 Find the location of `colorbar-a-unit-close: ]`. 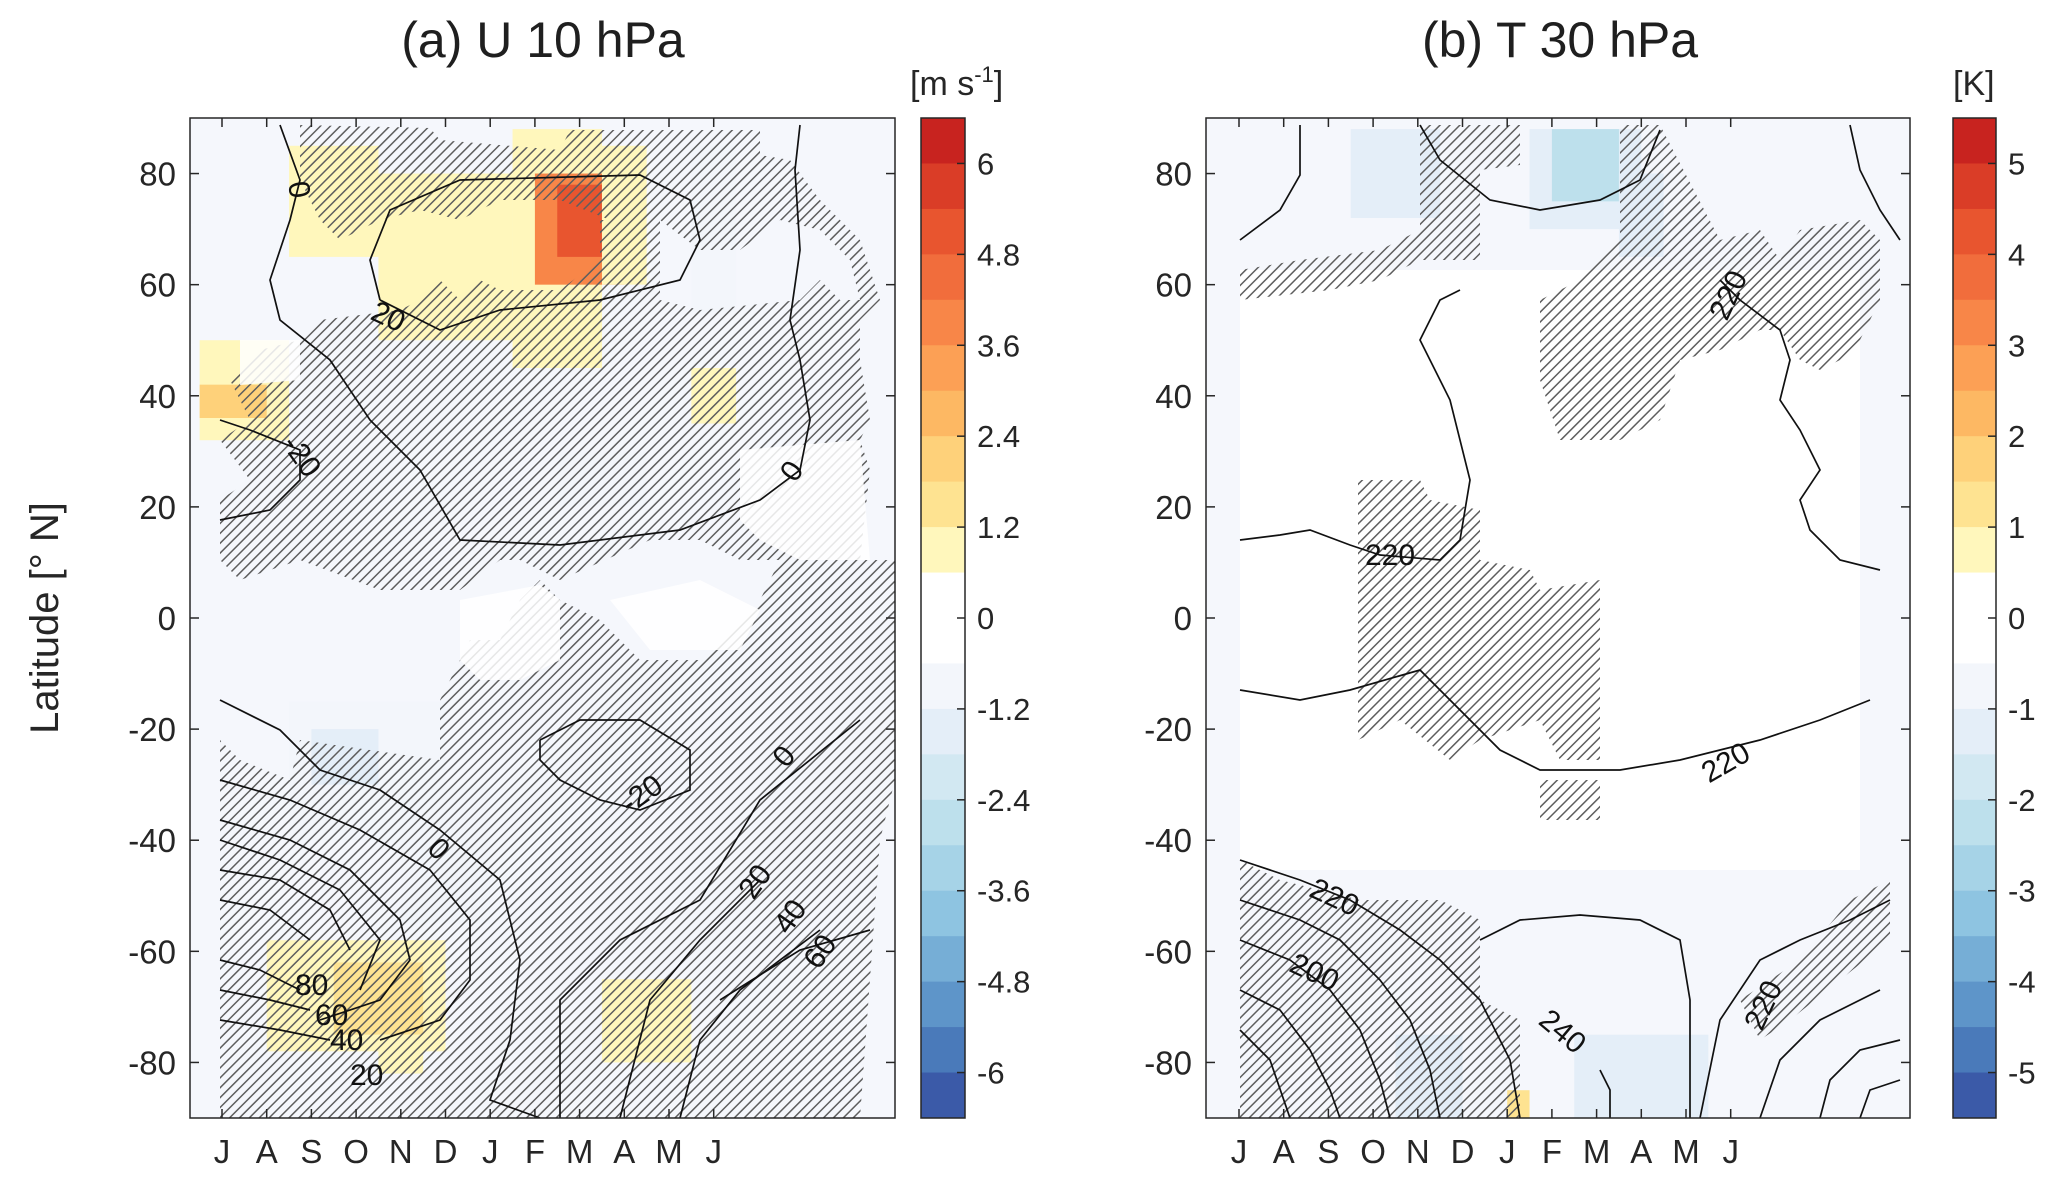

colorbar-a-unit-close: ] is located at coordinates (998, 84).